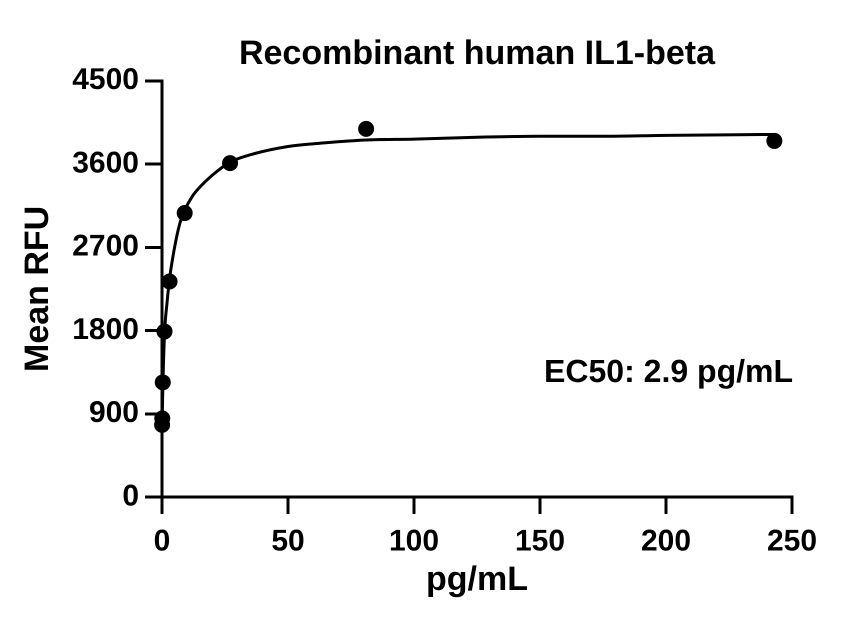 The height and width of the screenshot is (621, 848). I want to click on x-tick-label: 200, so click(666, 541).